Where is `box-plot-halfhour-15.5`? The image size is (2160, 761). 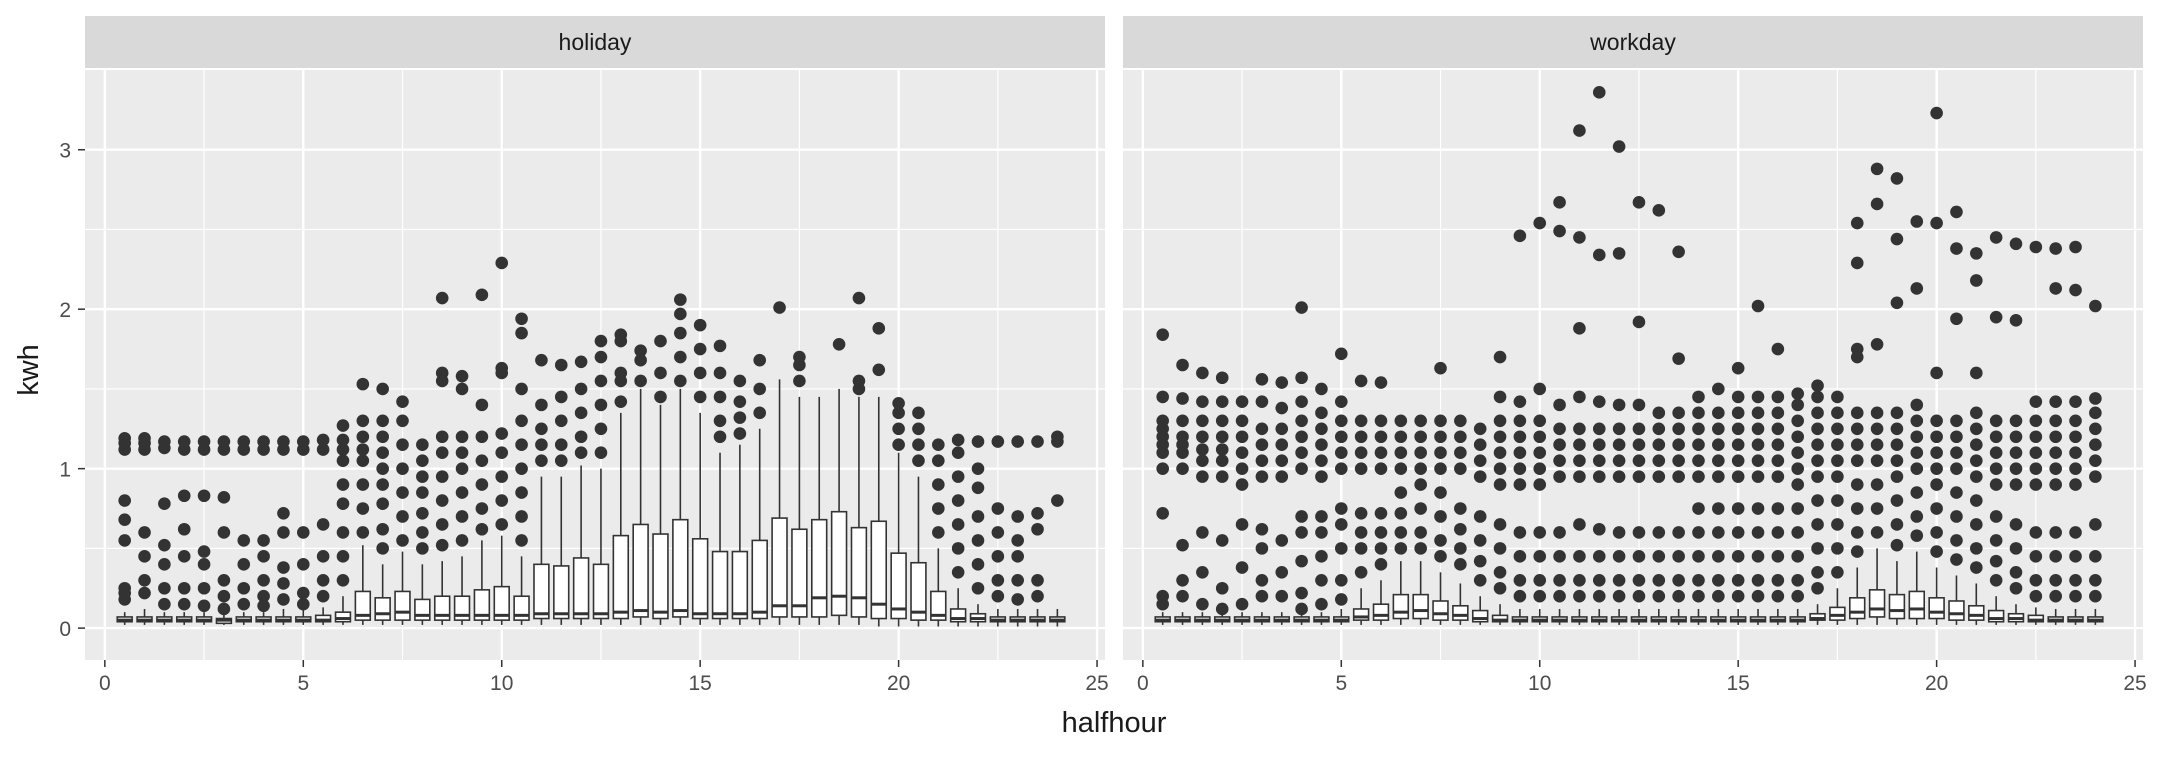 box-plot-halfhour-15.5 is located at coordinates (1758, 462).